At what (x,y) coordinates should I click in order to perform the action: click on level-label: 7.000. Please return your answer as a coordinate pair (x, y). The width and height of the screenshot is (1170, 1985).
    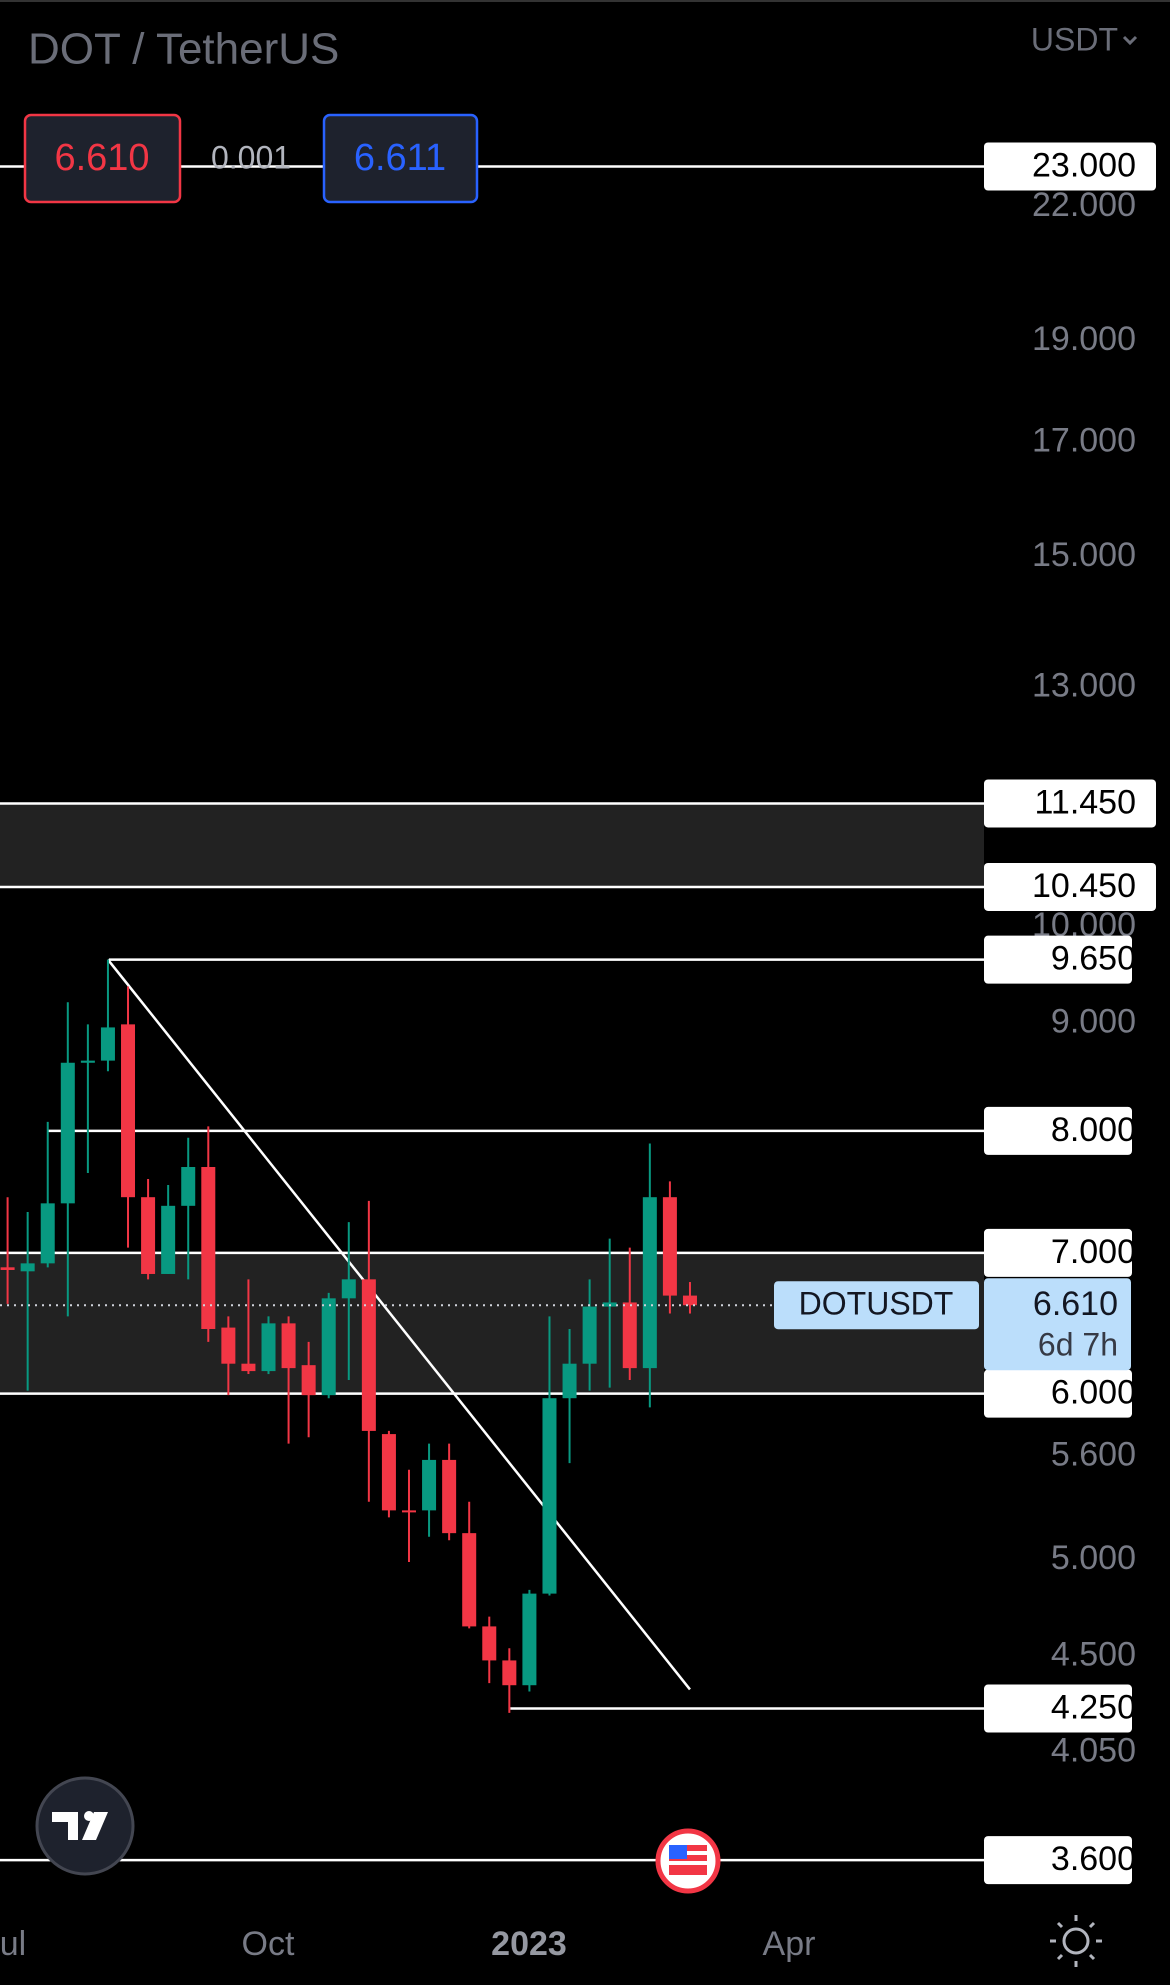
    Looking at the image, I should click on (1093, 1252).